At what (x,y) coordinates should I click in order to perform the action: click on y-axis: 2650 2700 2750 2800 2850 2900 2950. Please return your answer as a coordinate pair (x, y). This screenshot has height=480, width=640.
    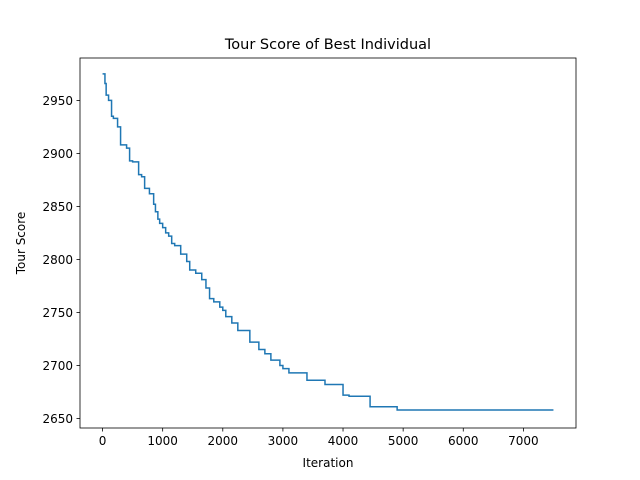
    Looking at the image, I should click on (61, 260).